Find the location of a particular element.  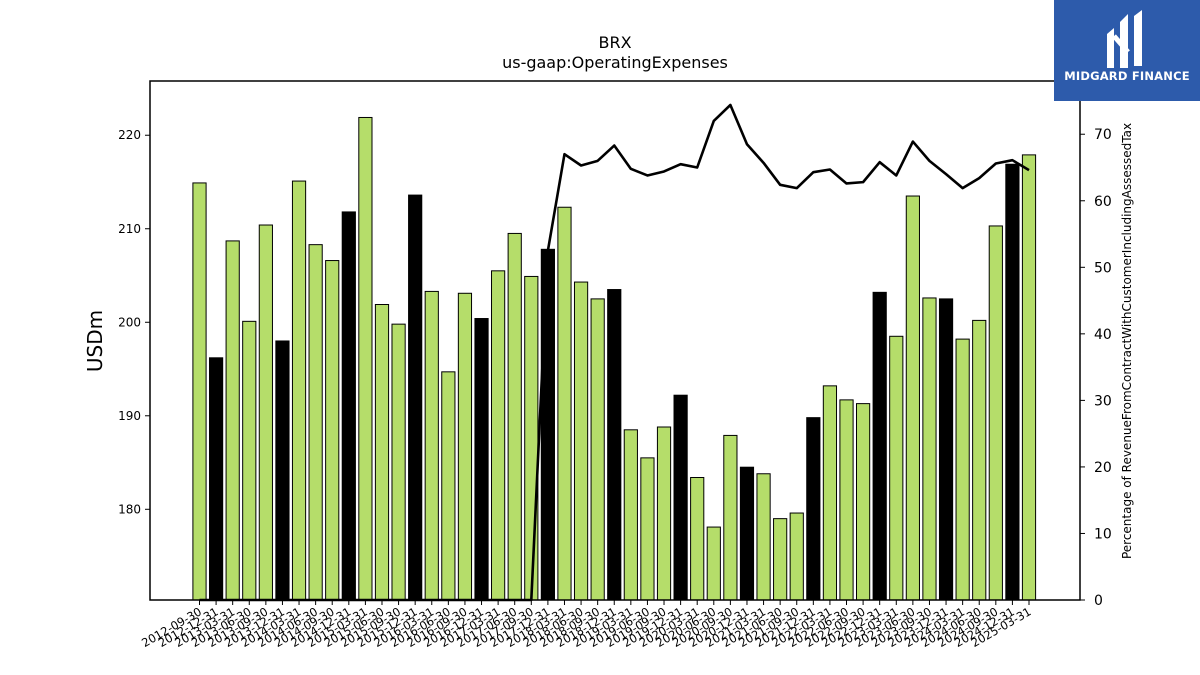

y2-tick-label: 10 is located at coordinates (1103, 534).